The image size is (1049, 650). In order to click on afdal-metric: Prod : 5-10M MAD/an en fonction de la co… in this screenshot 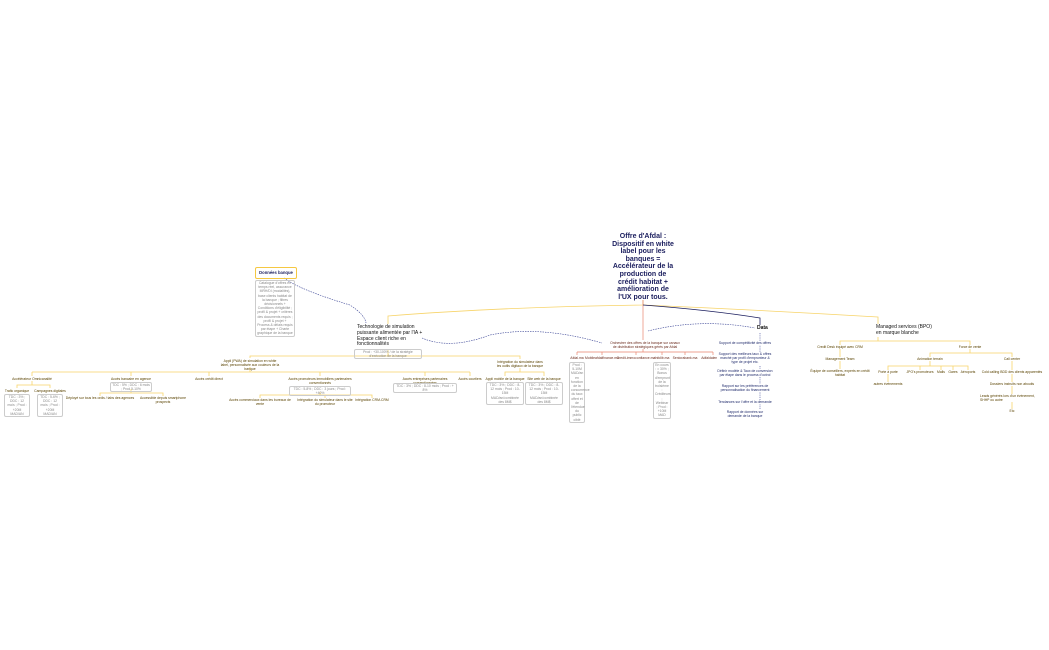, I will do `click(579, 392)`.